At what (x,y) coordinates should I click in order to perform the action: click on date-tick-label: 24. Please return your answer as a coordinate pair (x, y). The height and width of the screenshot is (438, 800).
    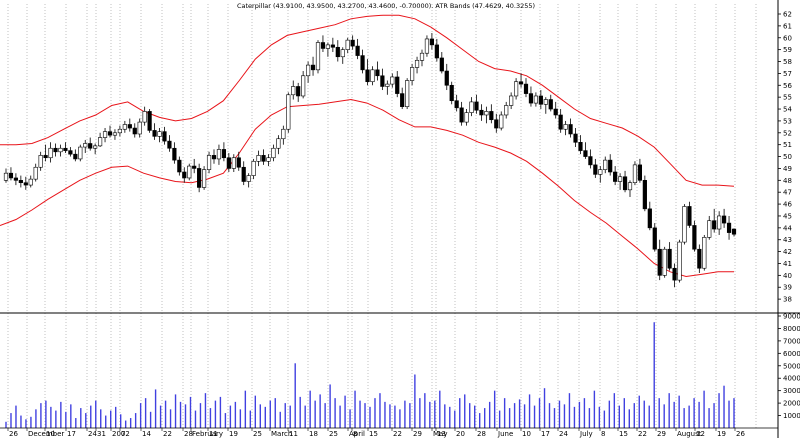
    Looking at the image, I should click on (563, 434).